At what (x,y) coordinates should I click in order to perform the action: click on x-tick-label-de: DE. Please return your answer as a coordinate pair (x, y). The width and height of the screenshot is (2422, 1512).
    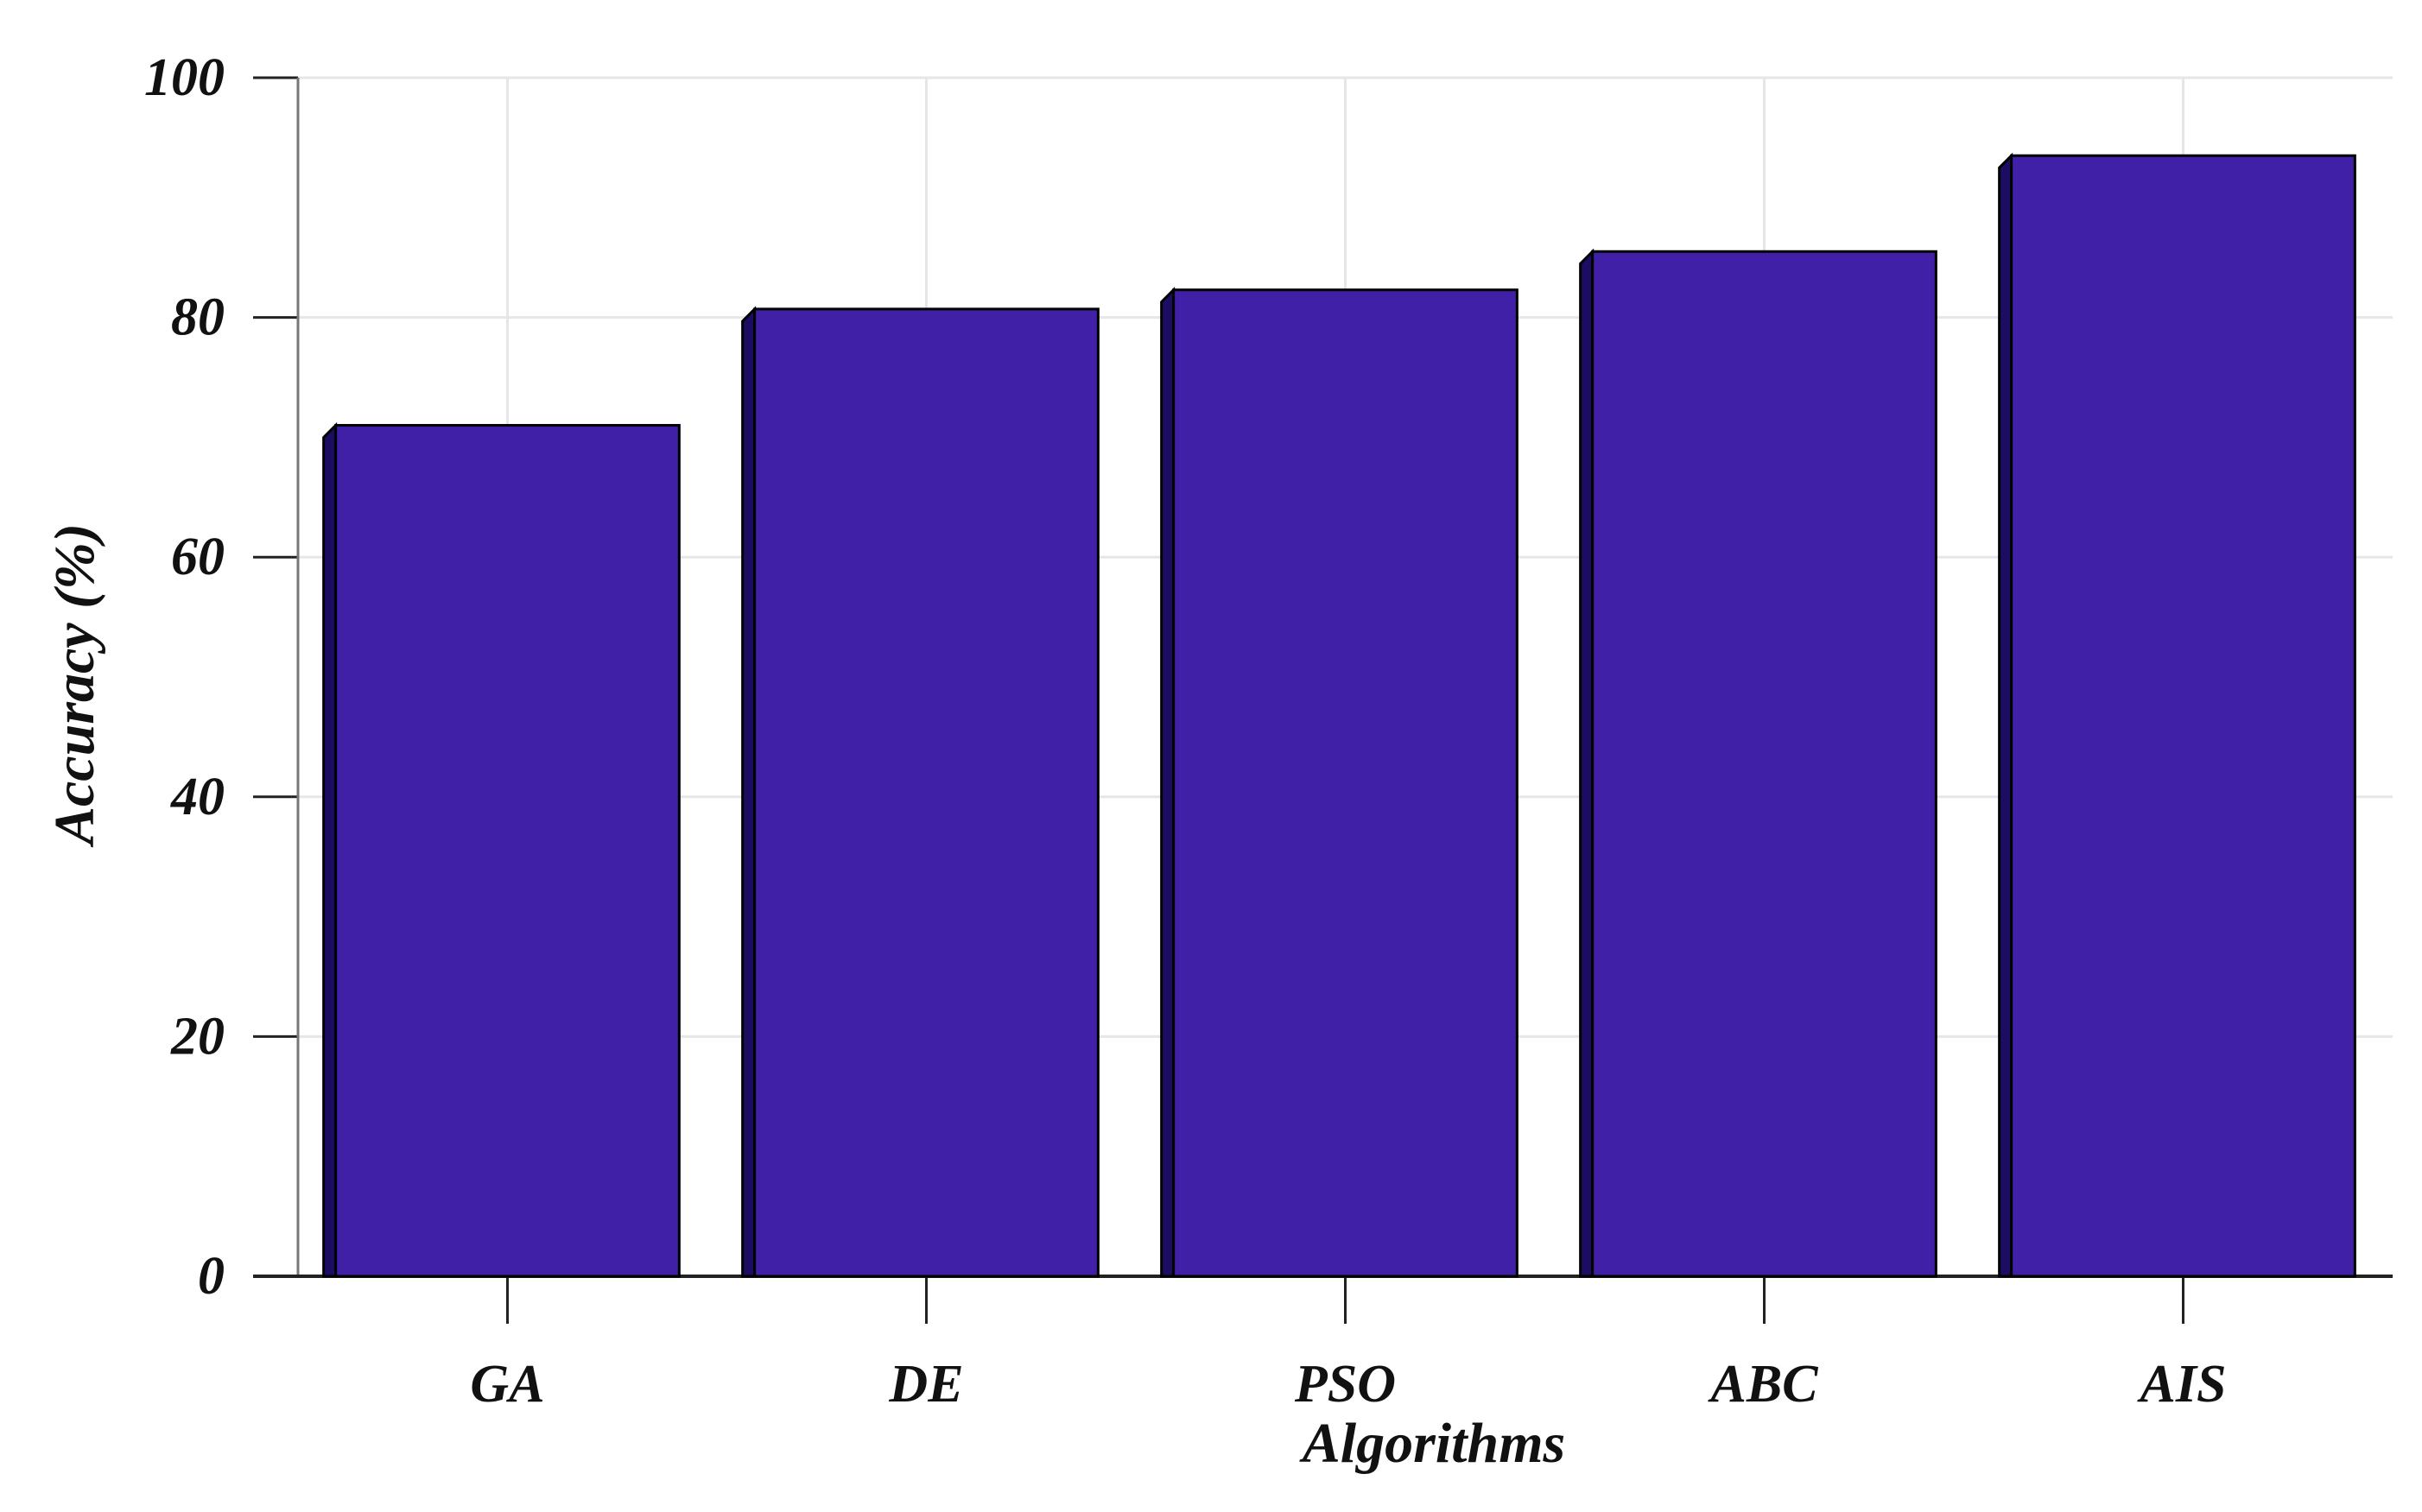
    Looking at the image, I should click on (925, 1384).